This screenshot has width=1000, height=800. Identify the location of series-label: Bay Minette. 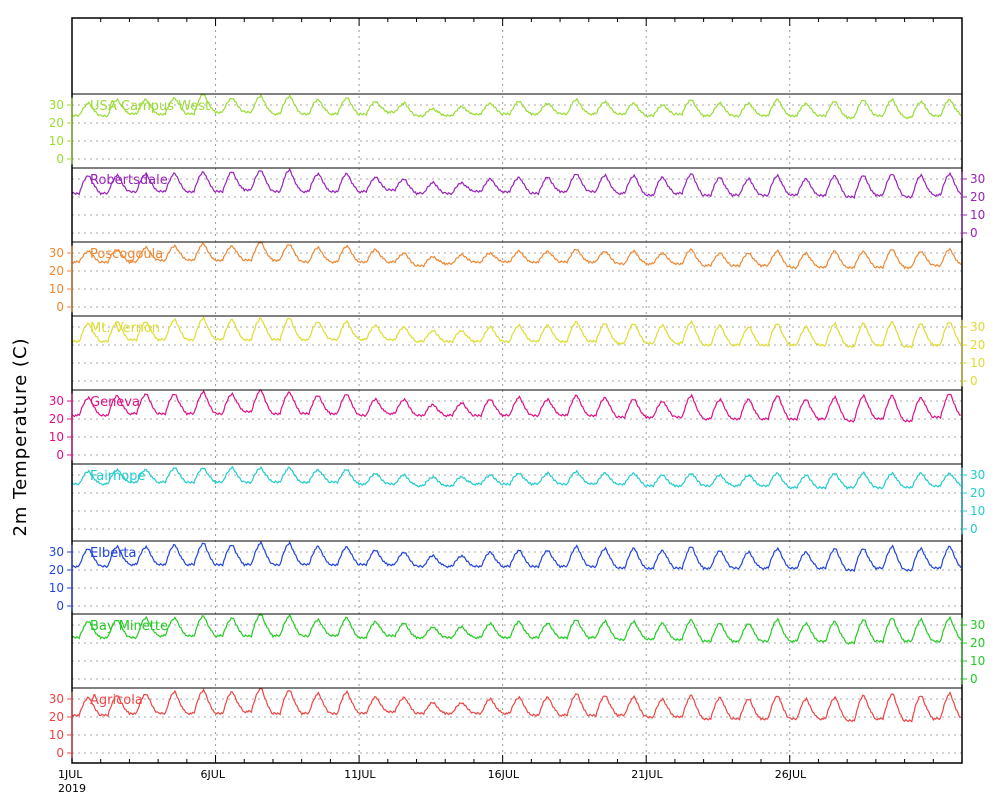
(129, 626).